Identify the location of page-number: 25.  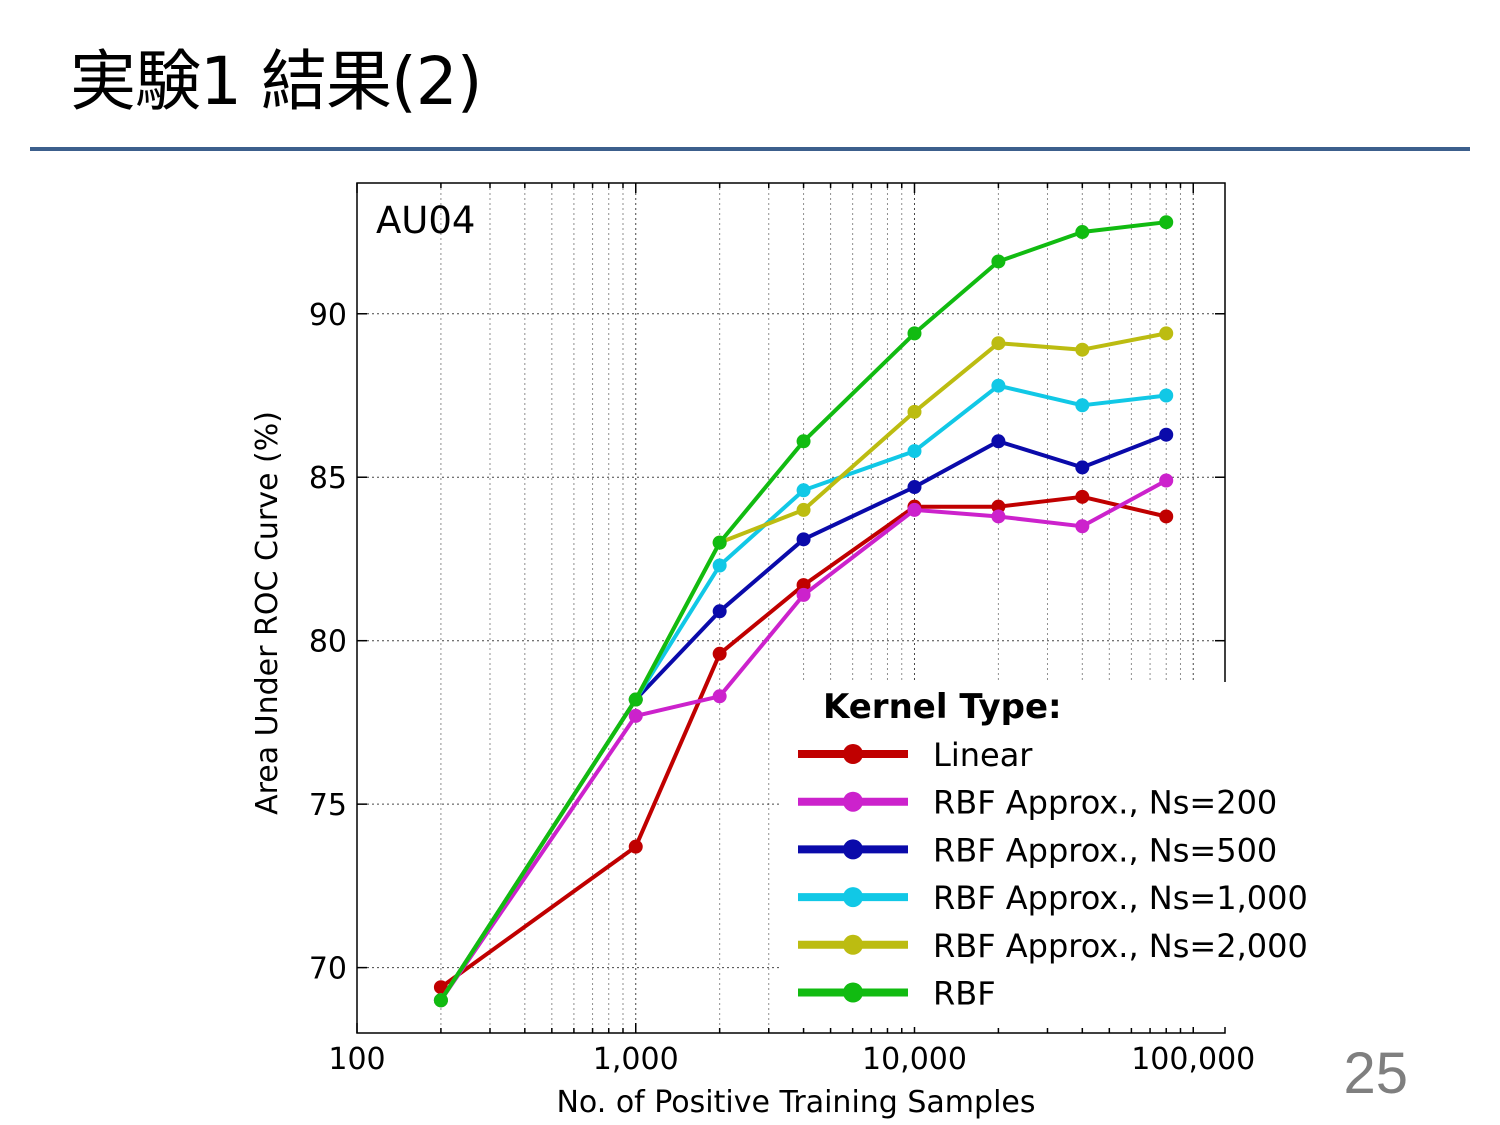
(1375, 1073).